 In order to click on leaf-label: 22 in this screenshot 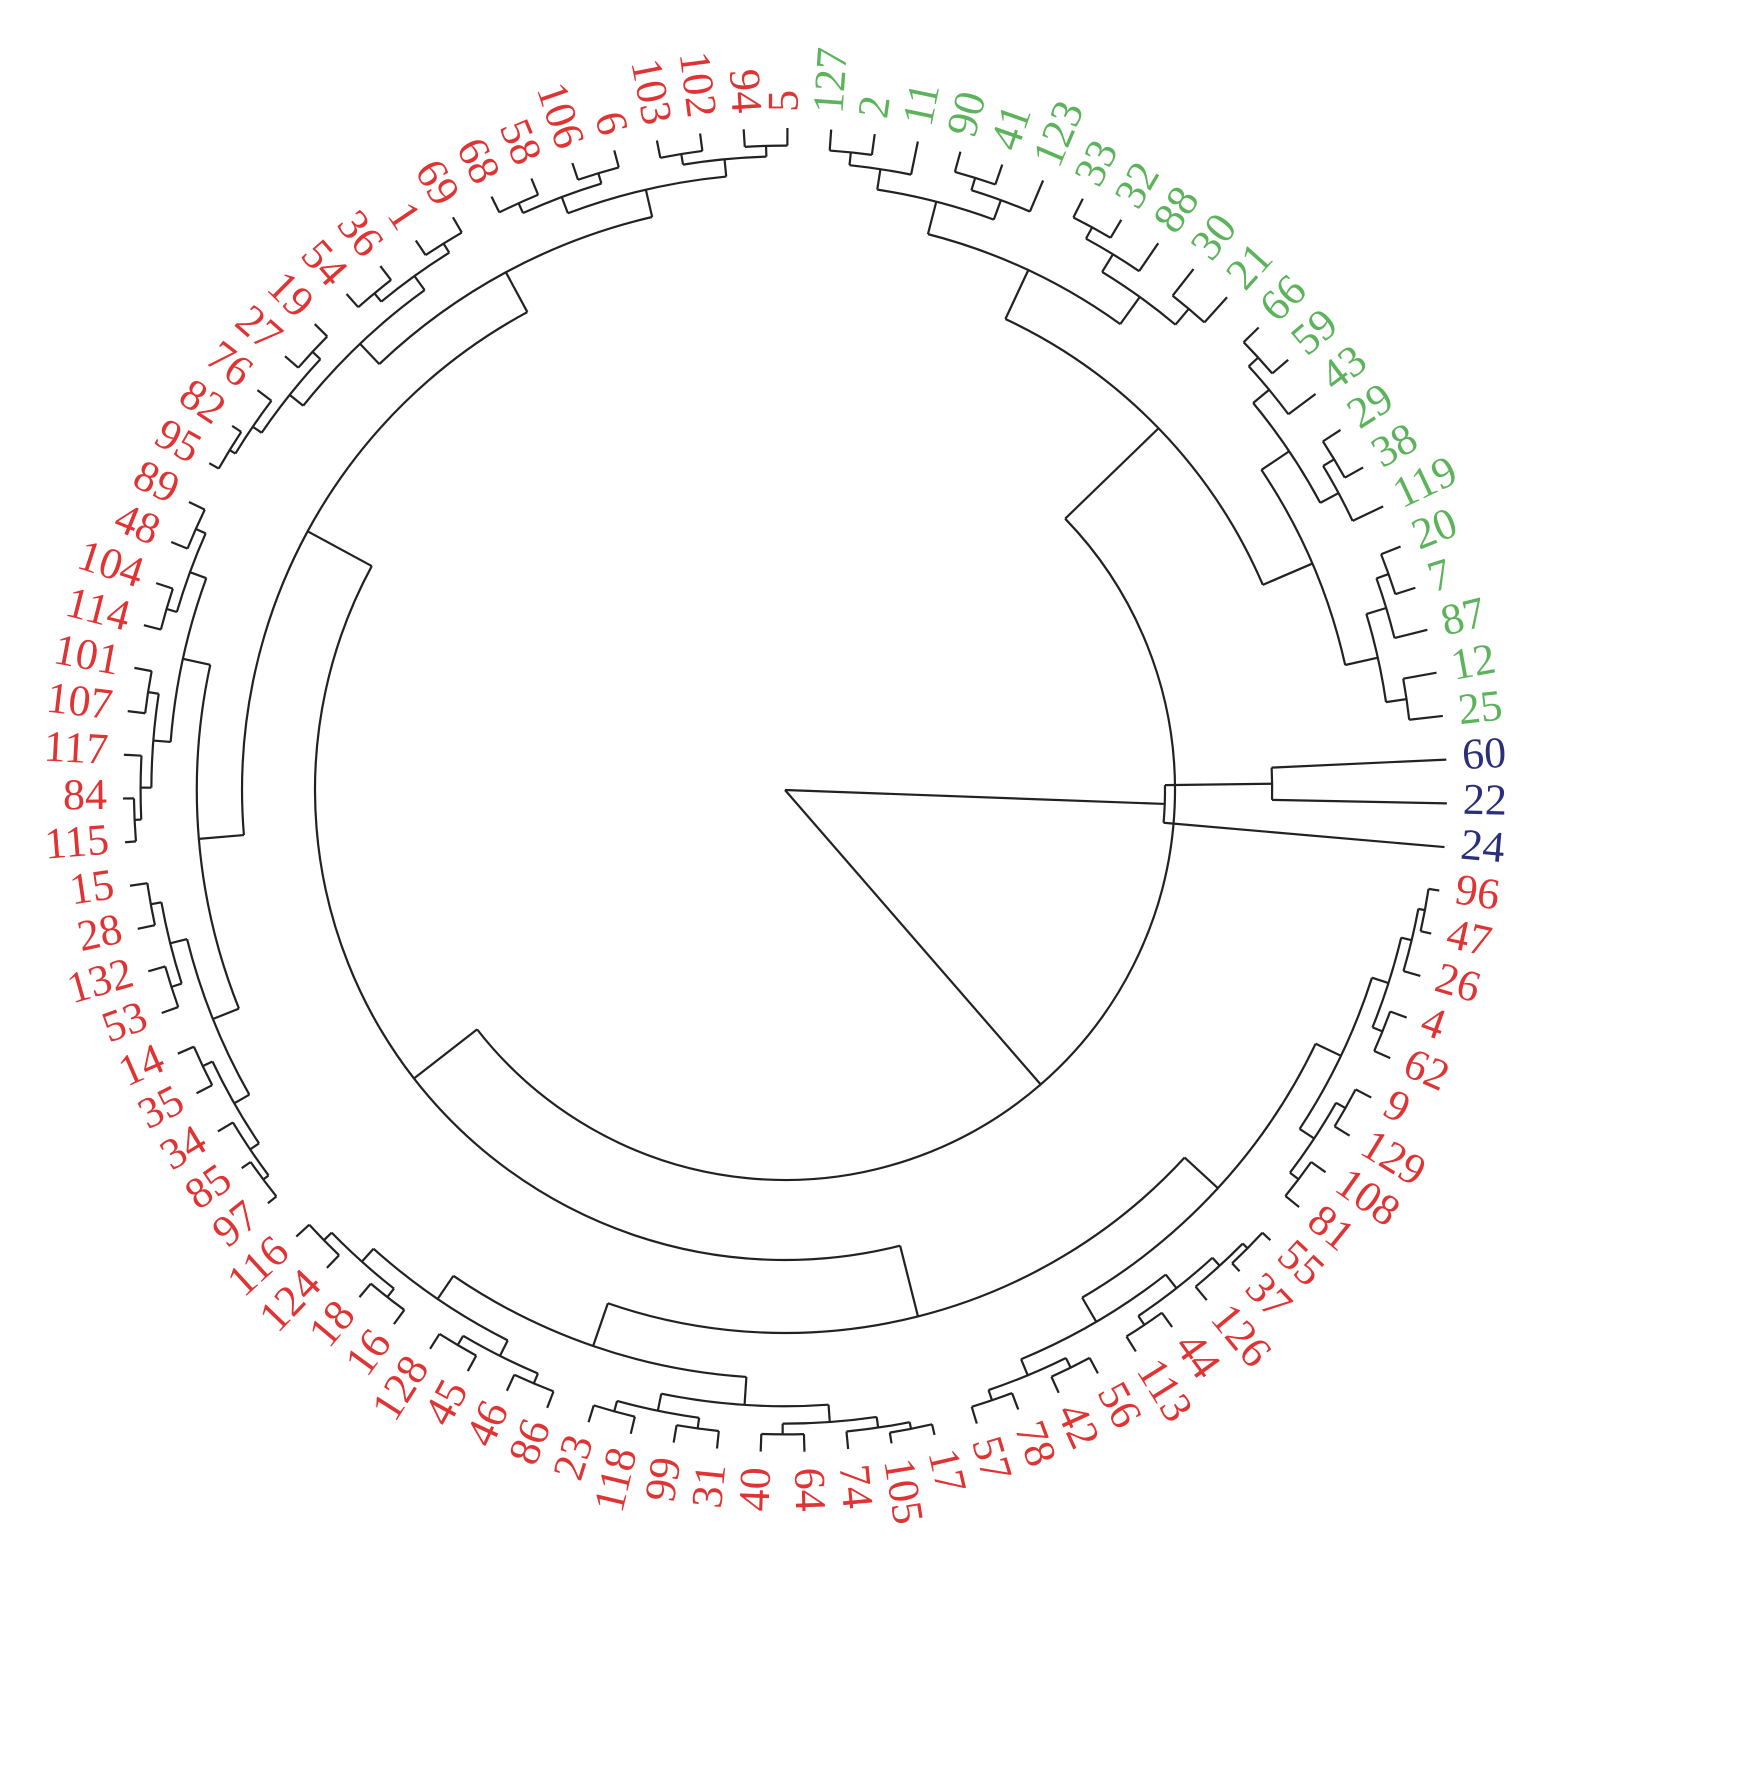, I will do `click(1484, 800)`.